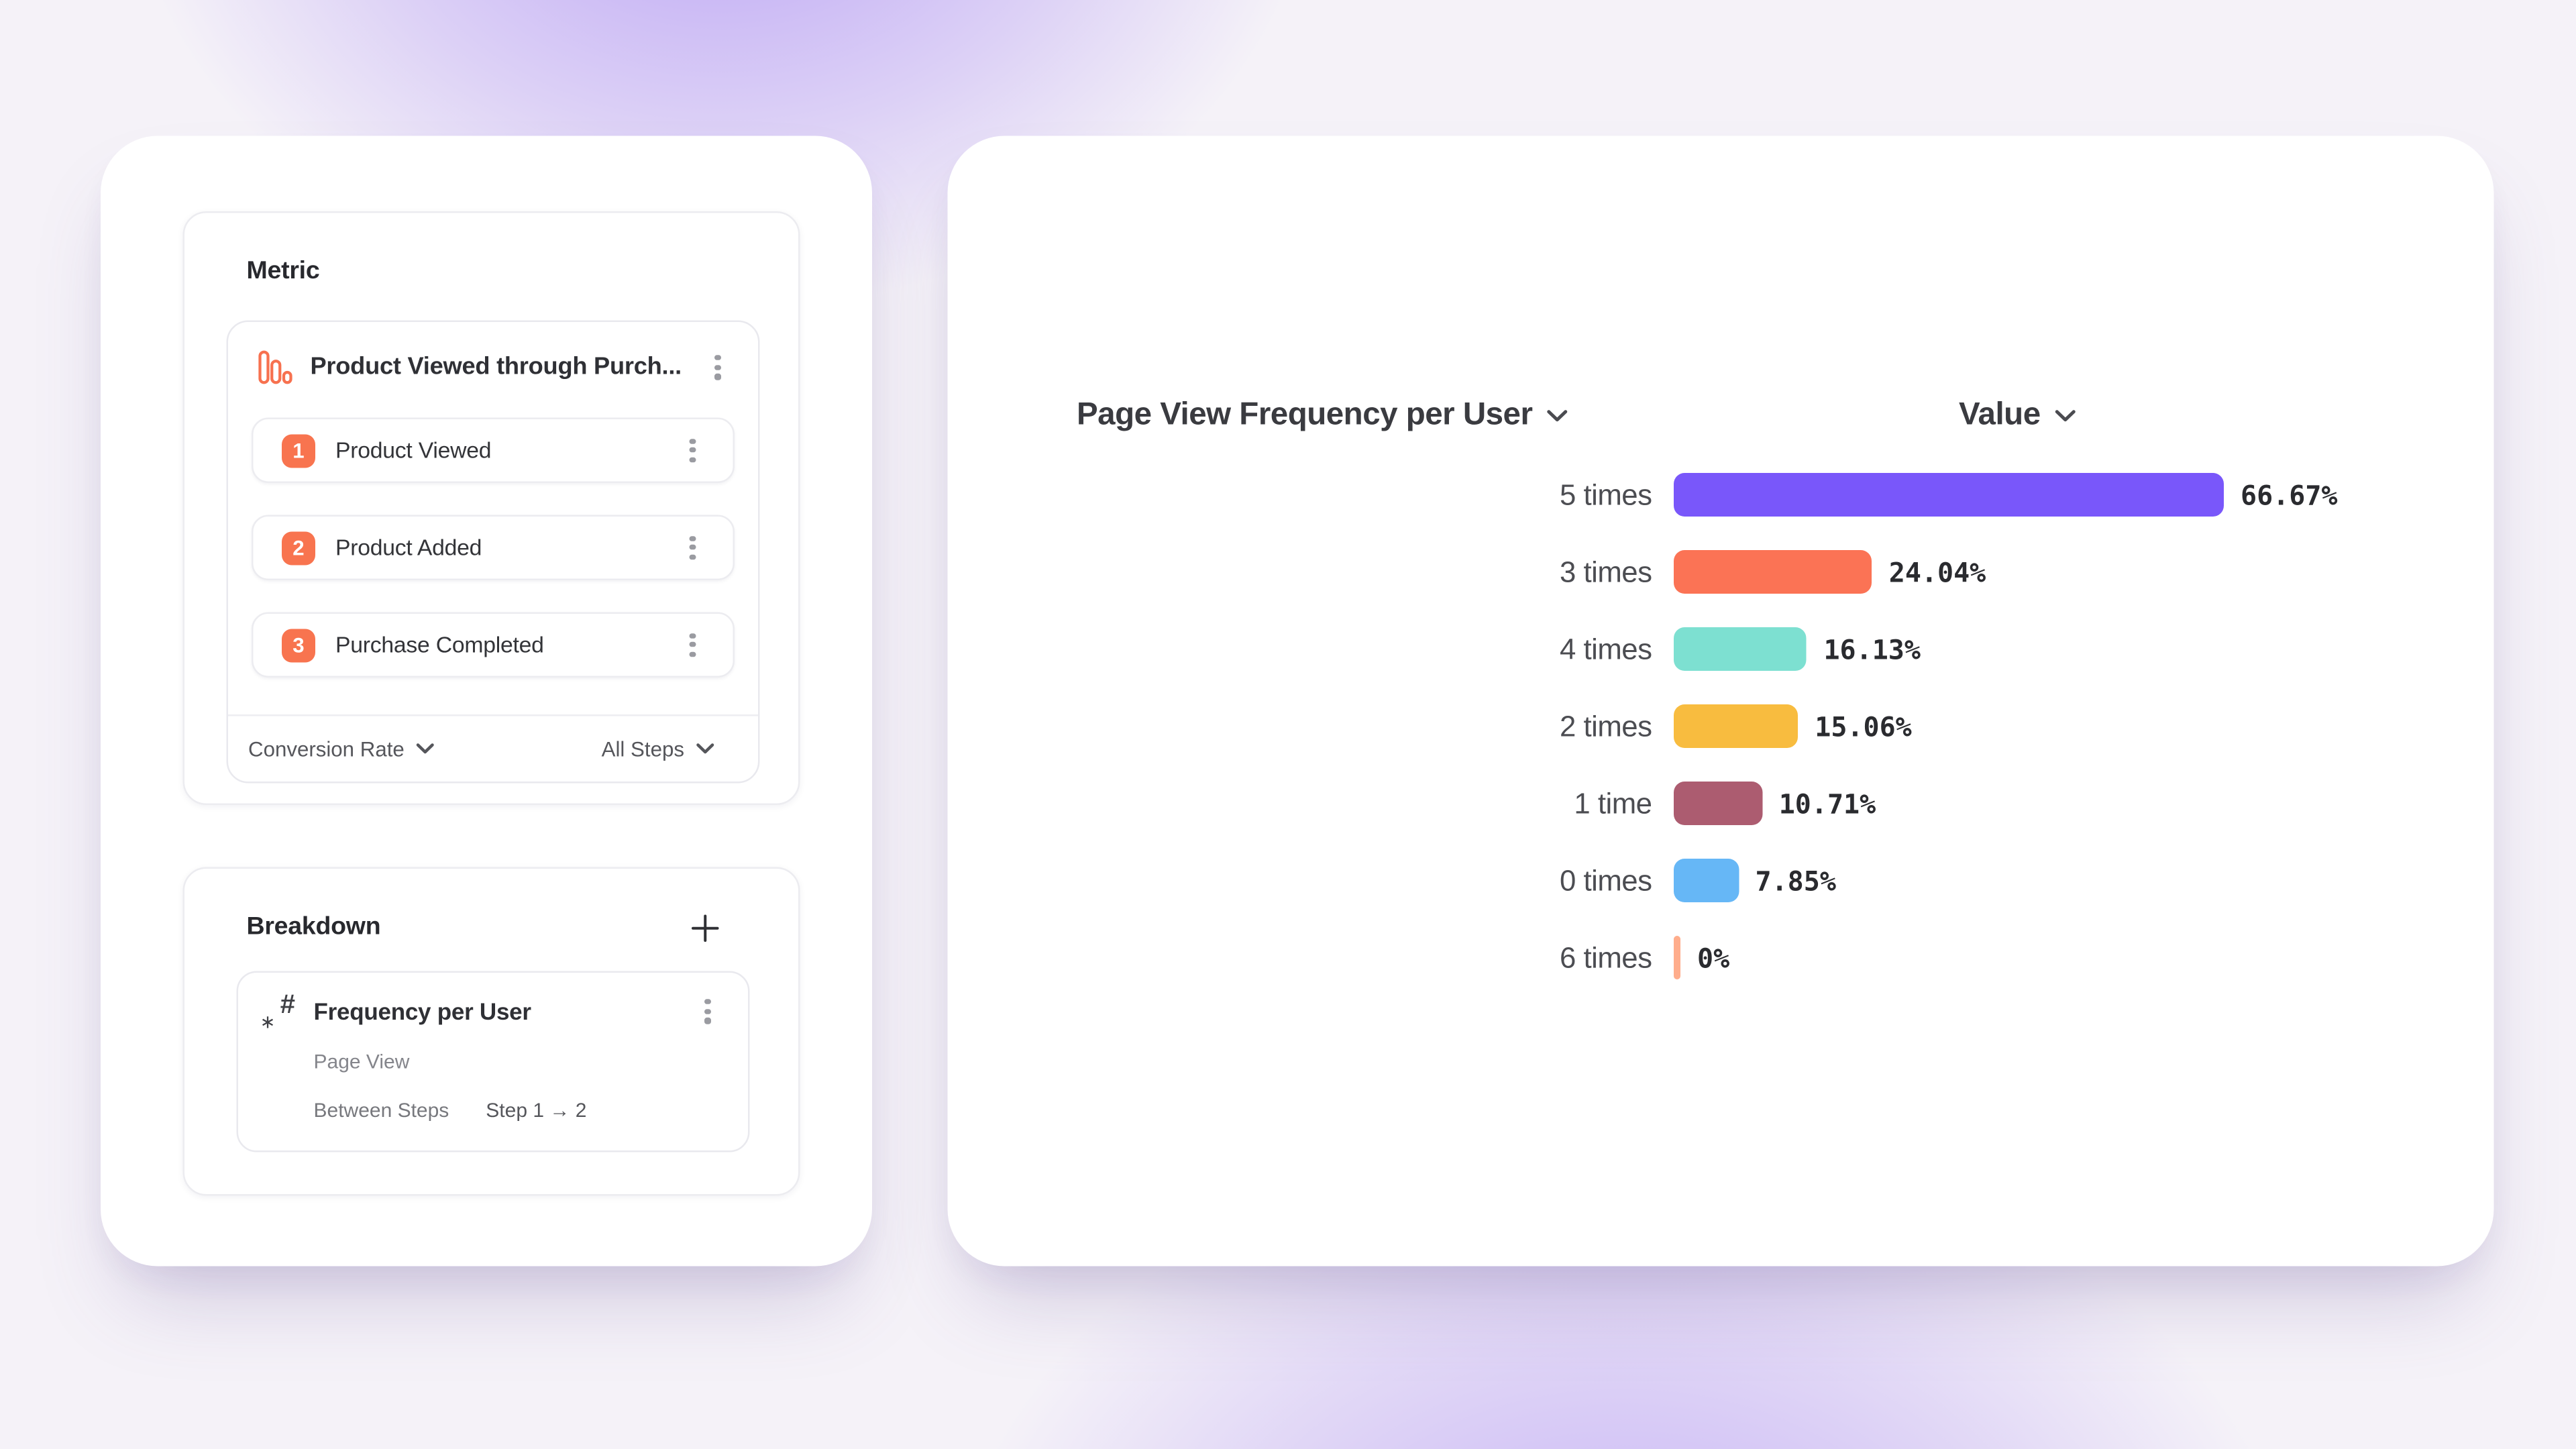 This screenshot has width=2576, height=1449. Describe the element at coordinates (413, 450) in the screenshot. I see `step-label: Product Viewed` at that location.